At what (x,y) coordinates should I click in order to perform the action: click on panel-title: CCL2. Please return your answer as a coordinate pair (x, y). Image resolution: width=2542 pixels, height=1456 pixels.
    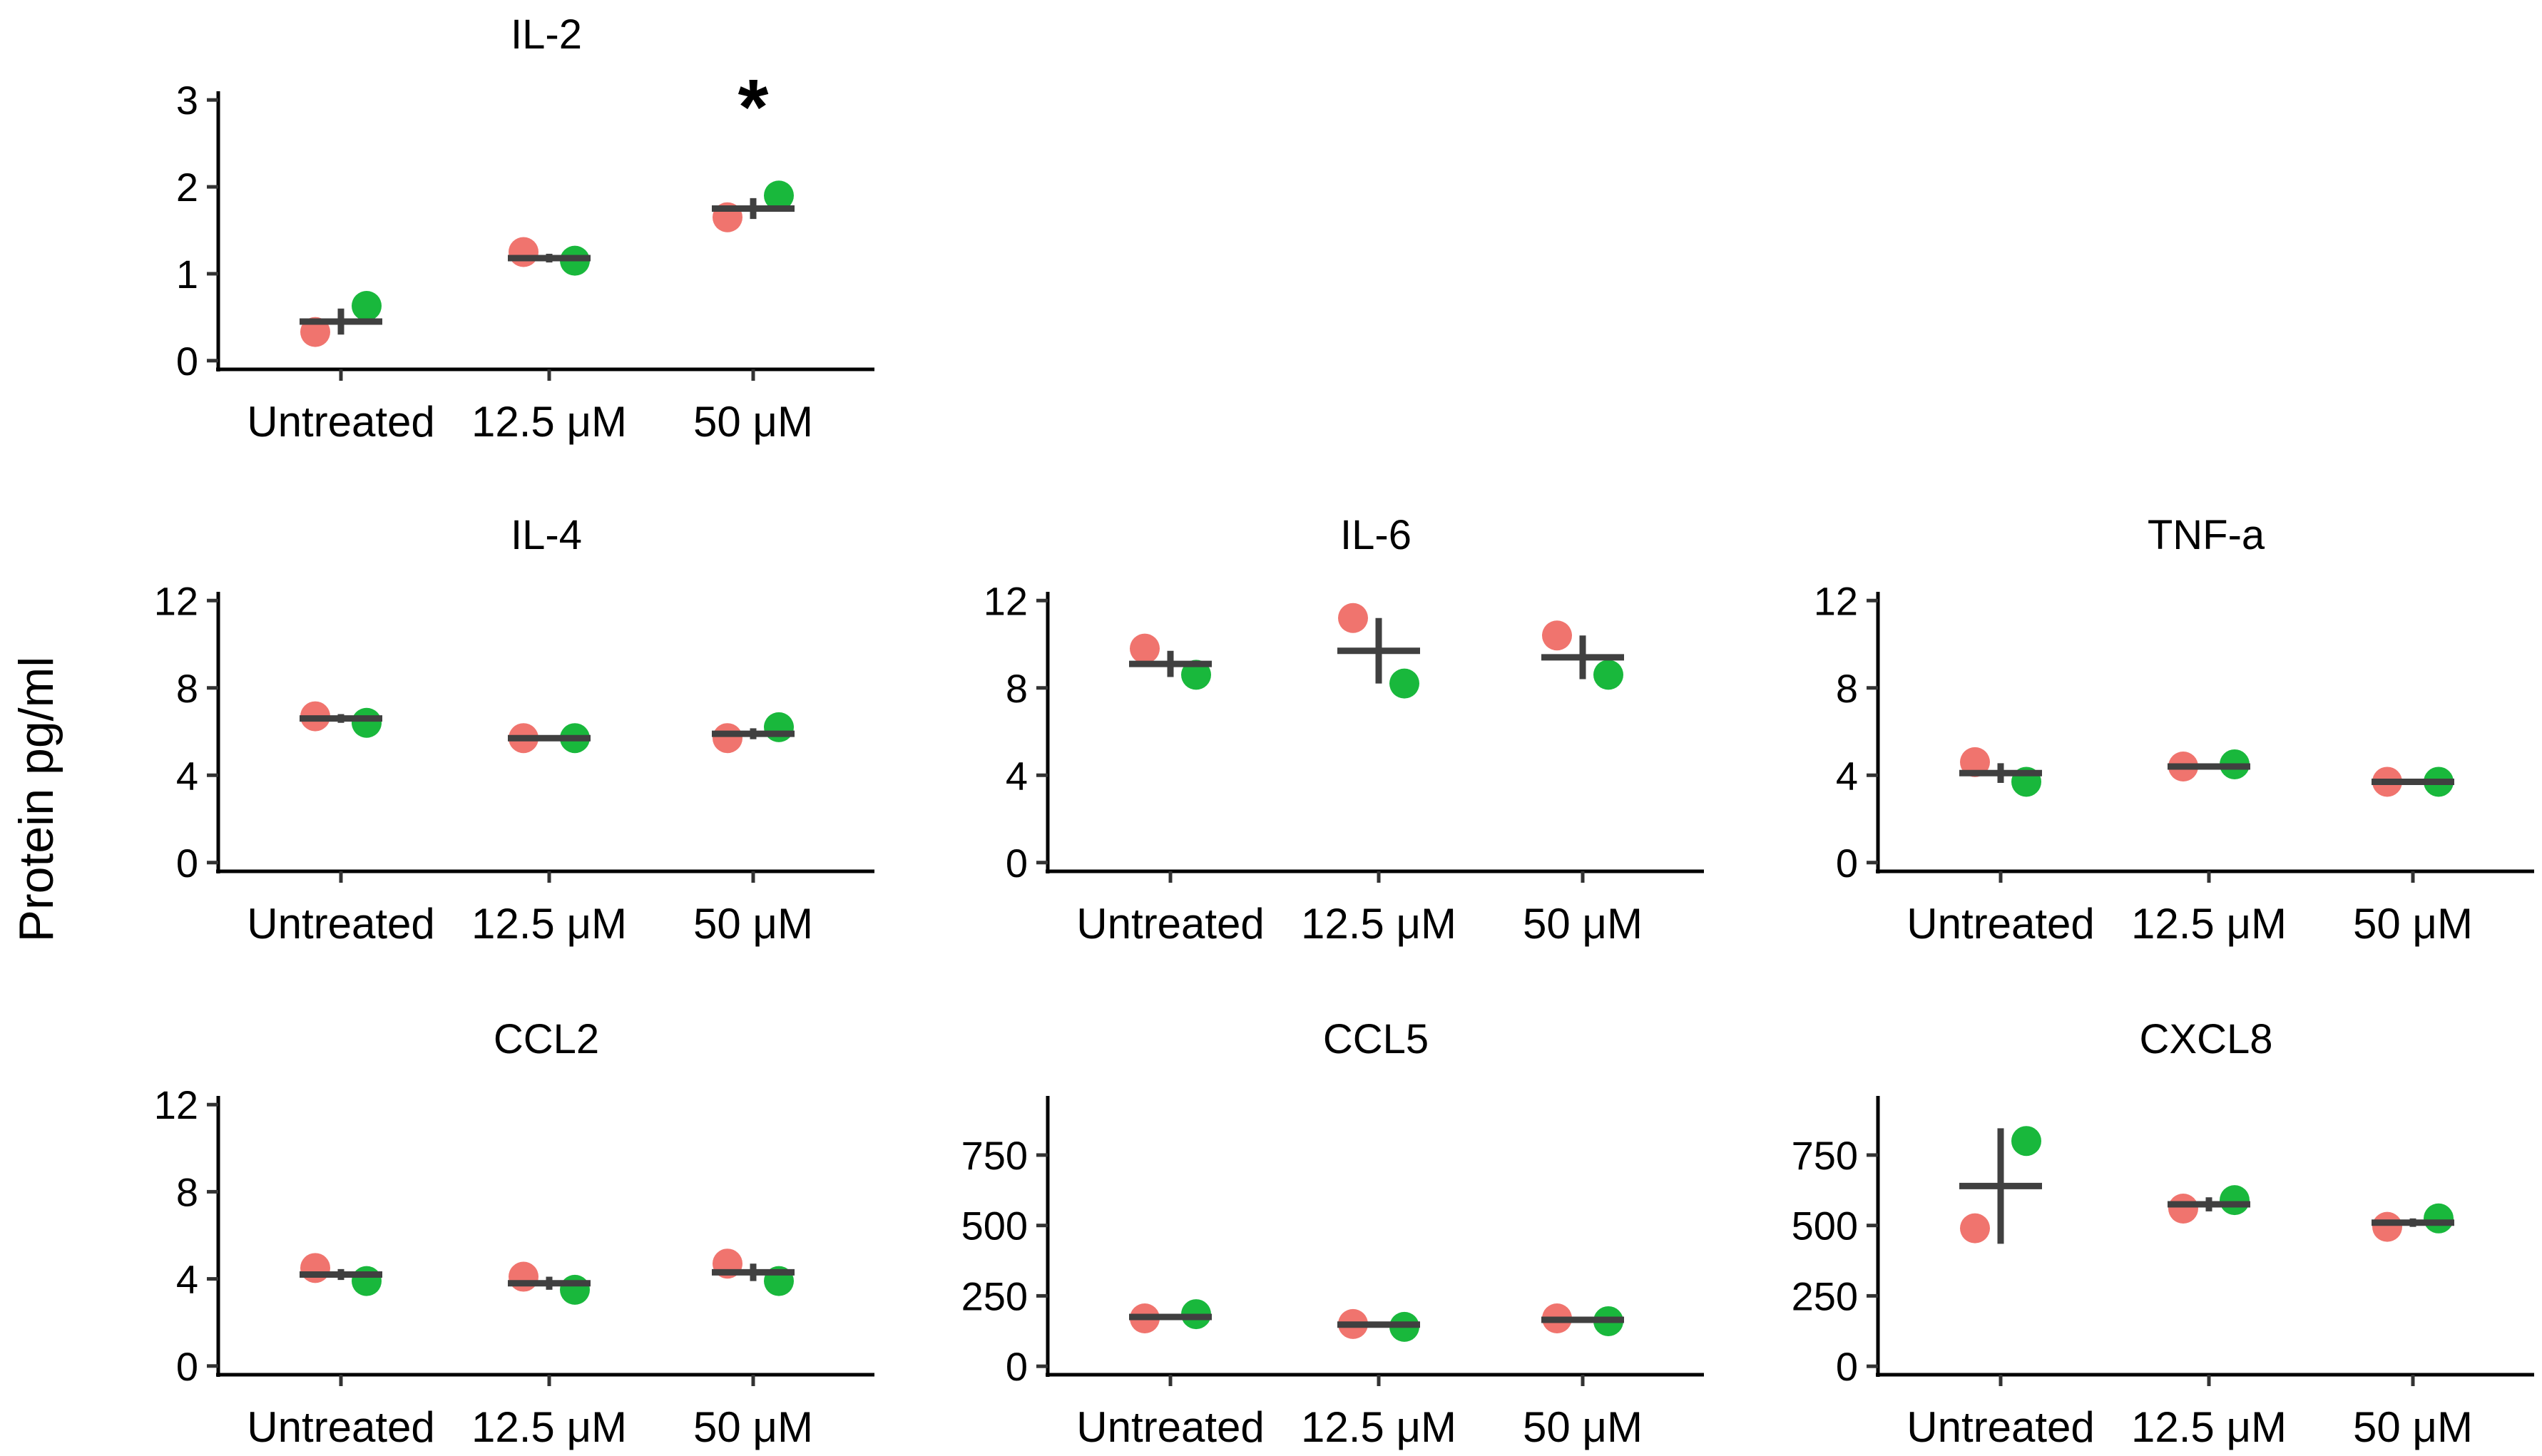
    Looking at the image, I should click on (546, 1039).